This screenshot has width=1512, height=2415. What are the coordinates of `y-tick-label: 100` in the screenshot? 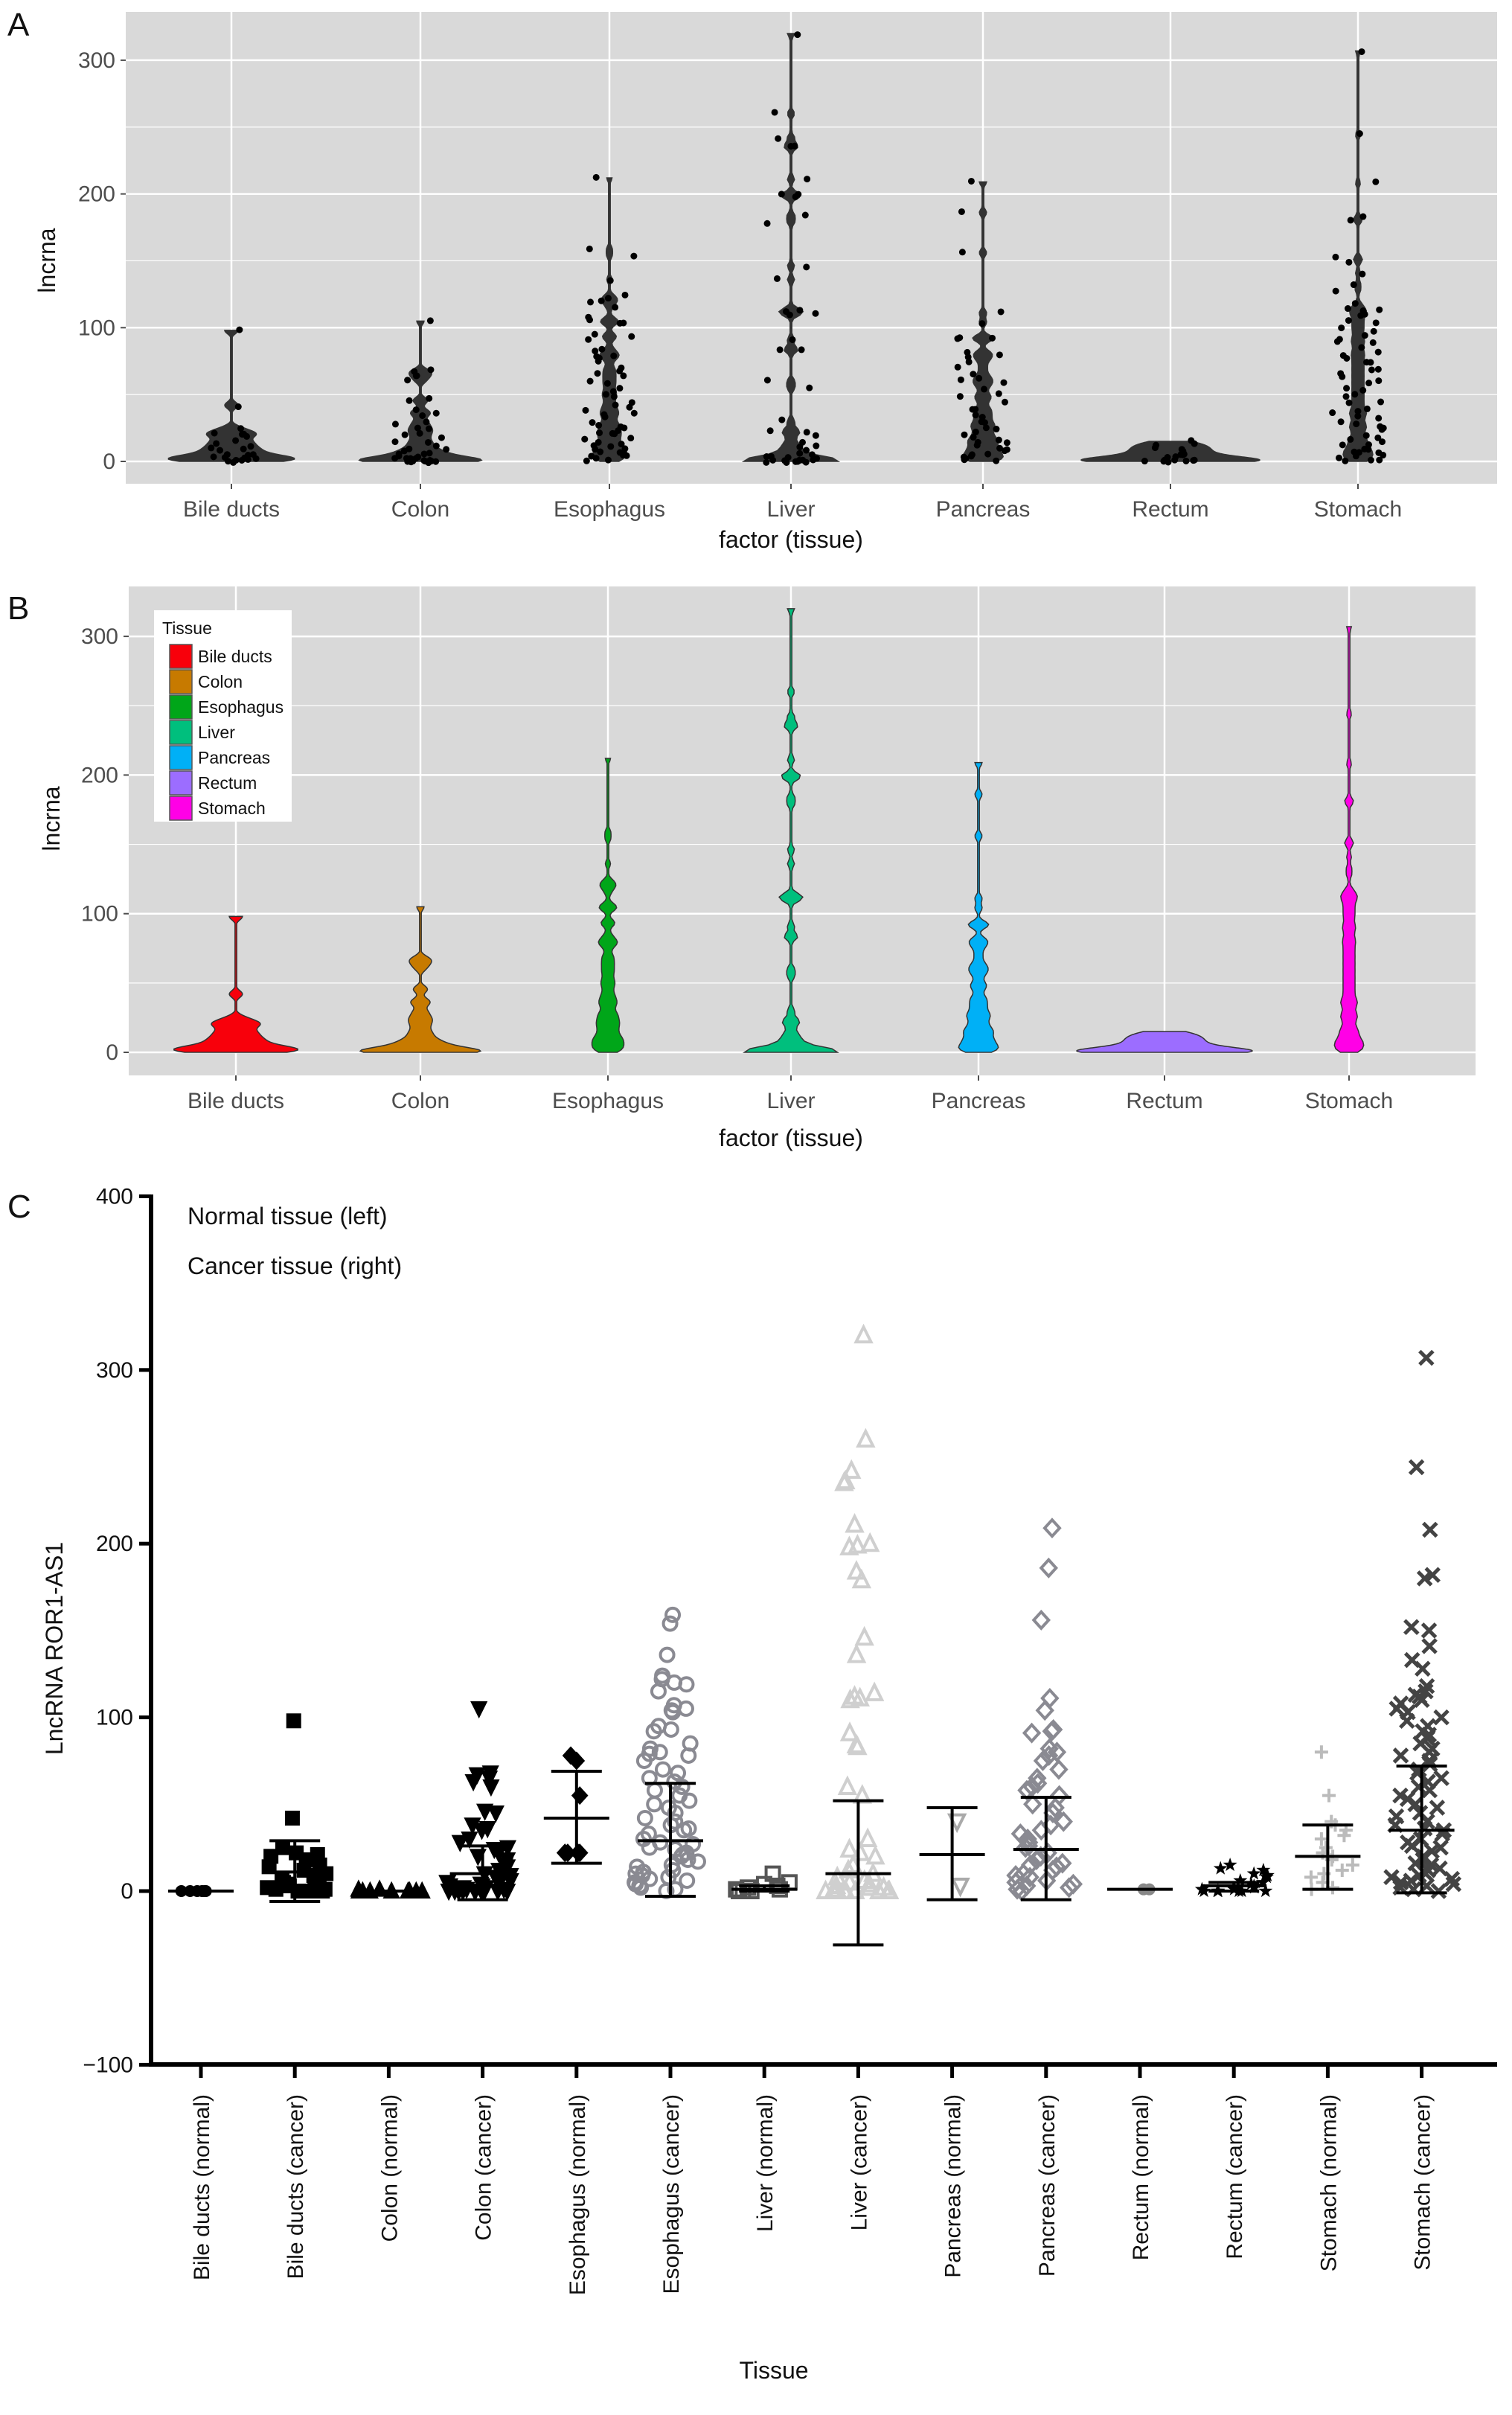 It's located at (115, 1718).